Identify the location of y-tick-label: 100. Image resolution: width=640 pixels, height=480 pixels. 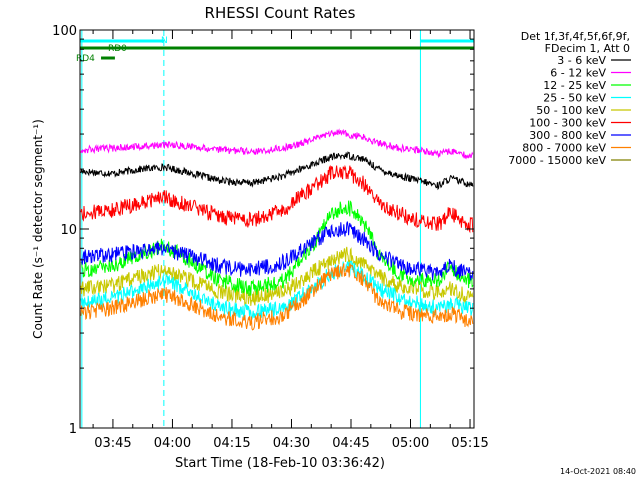
(64, 31).